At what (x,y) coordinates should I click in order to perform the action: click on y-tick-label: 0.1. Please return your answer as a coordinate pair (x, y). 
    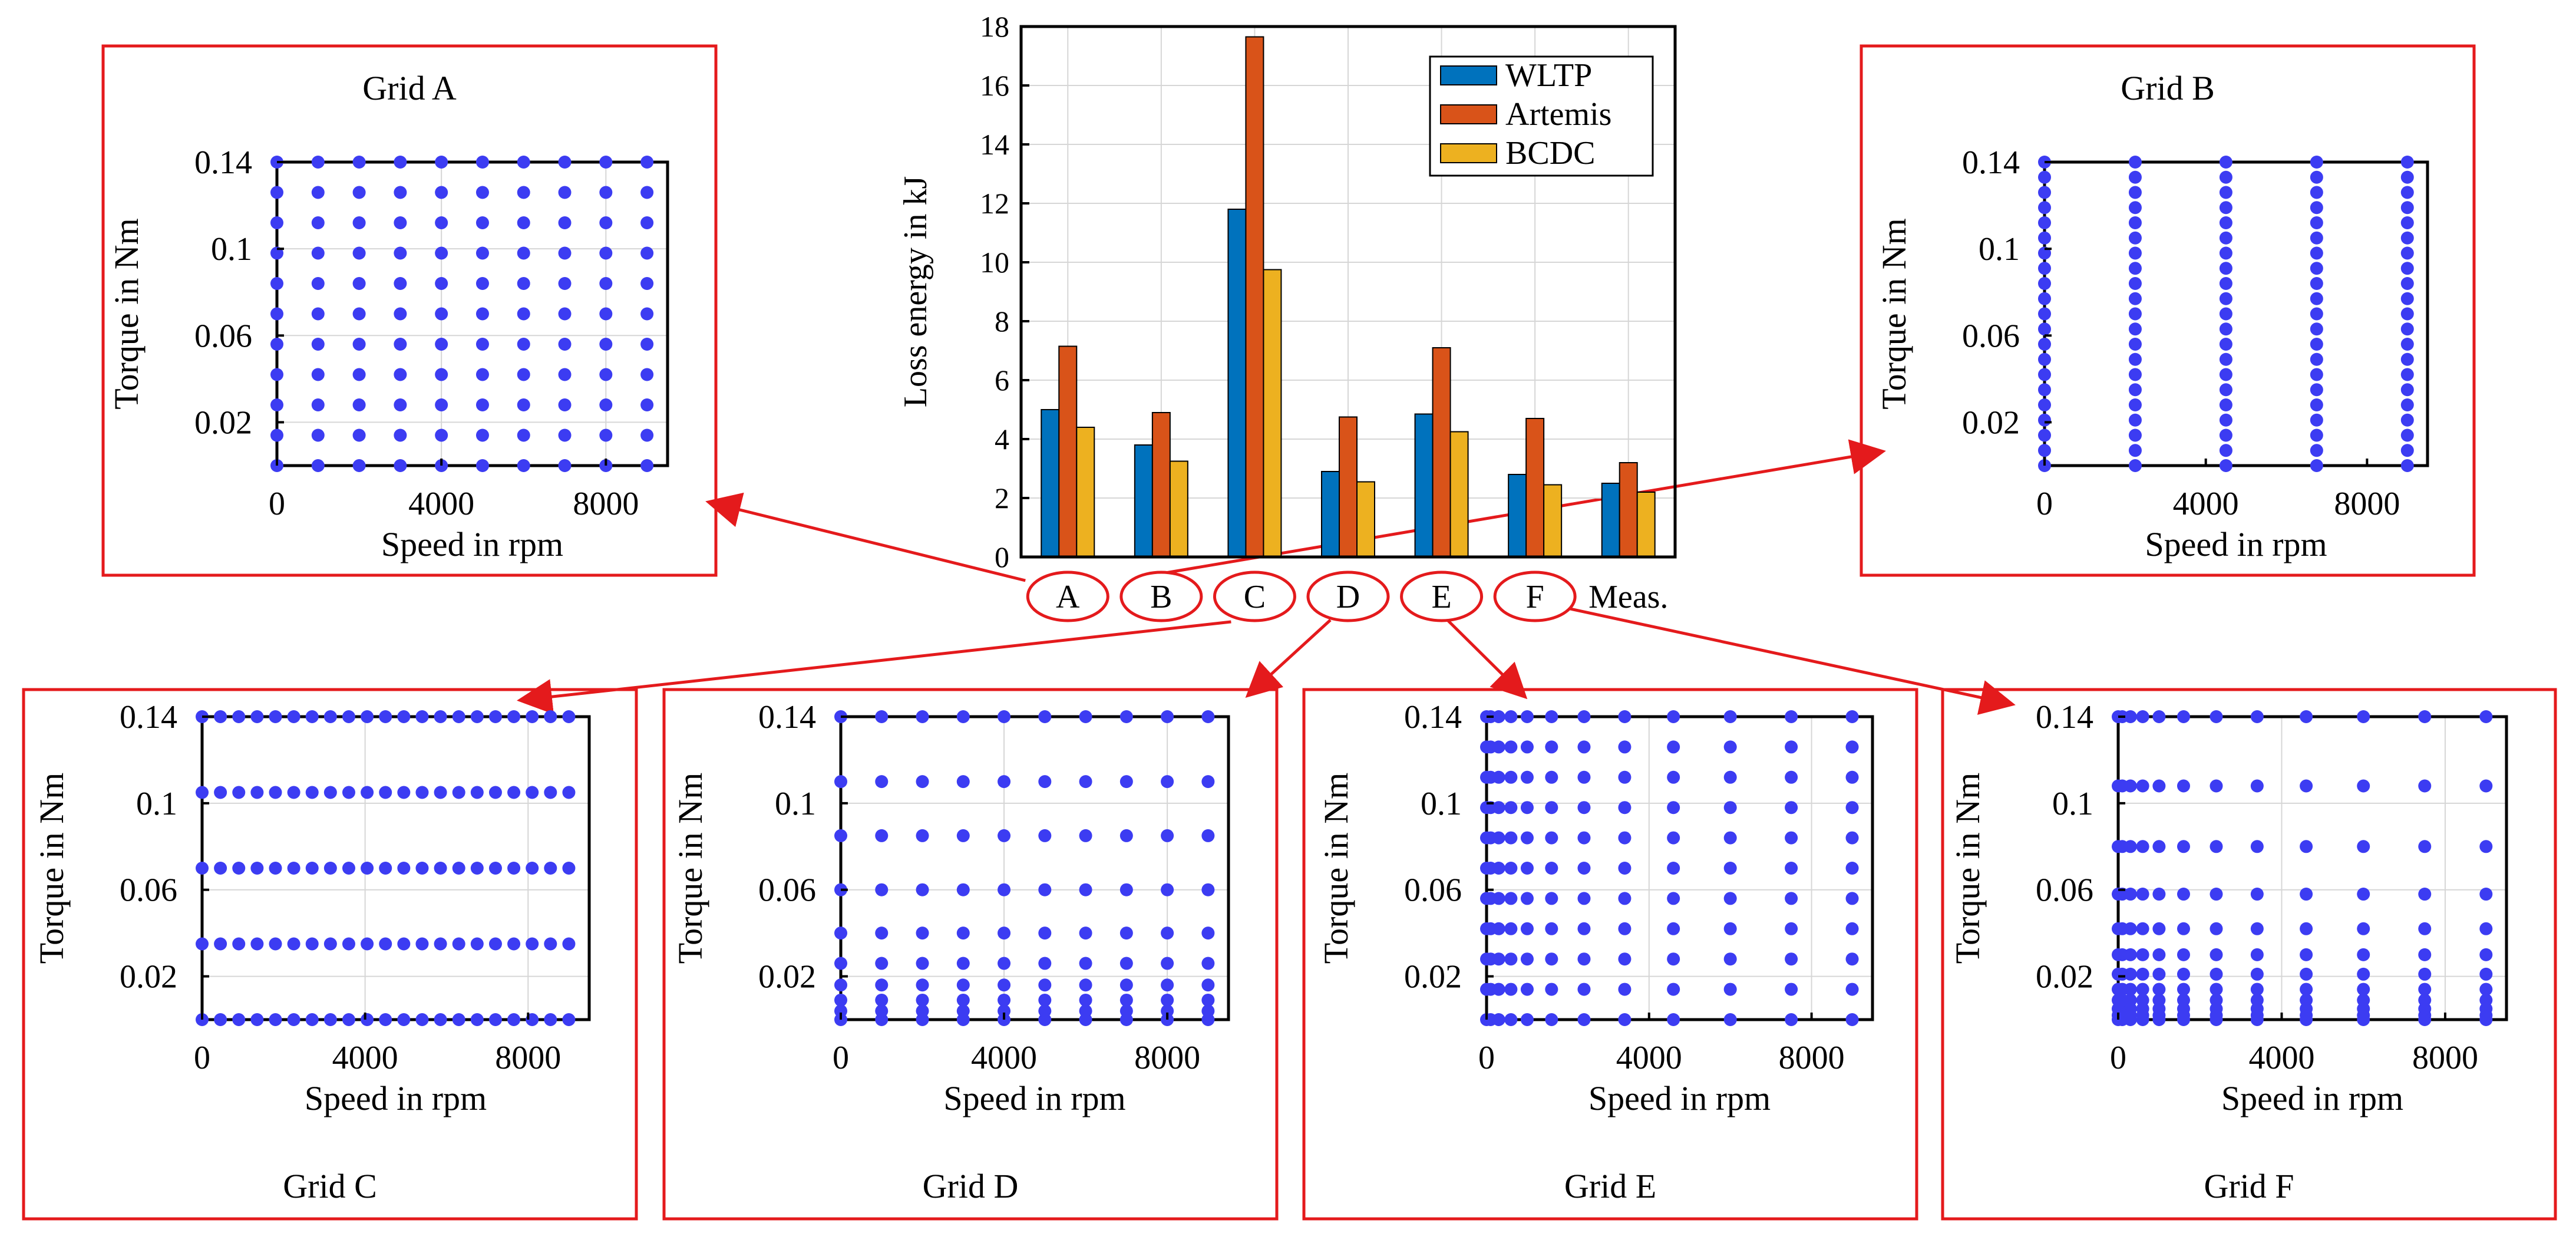
    Looking at the image, I should click on (2072, 804).